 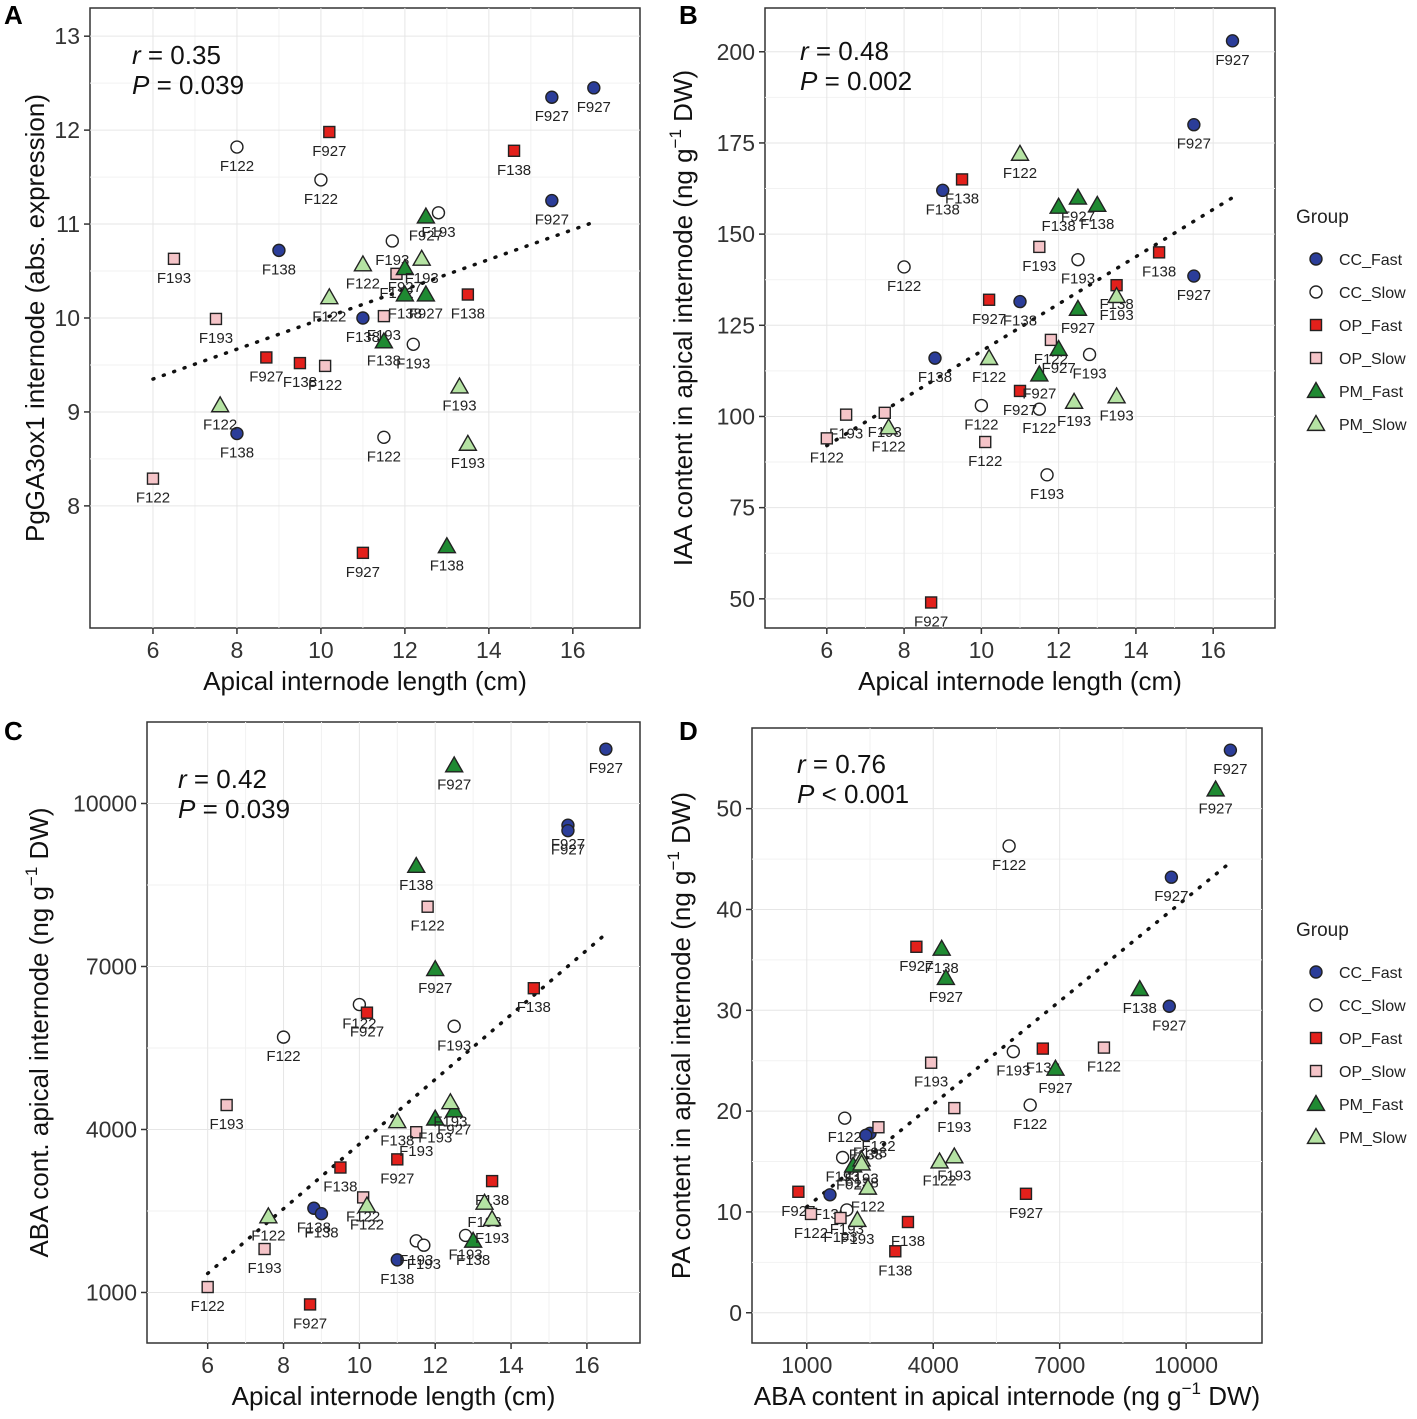 I want to click on x-tick-label: 1000, so click(x=806, y=1365).